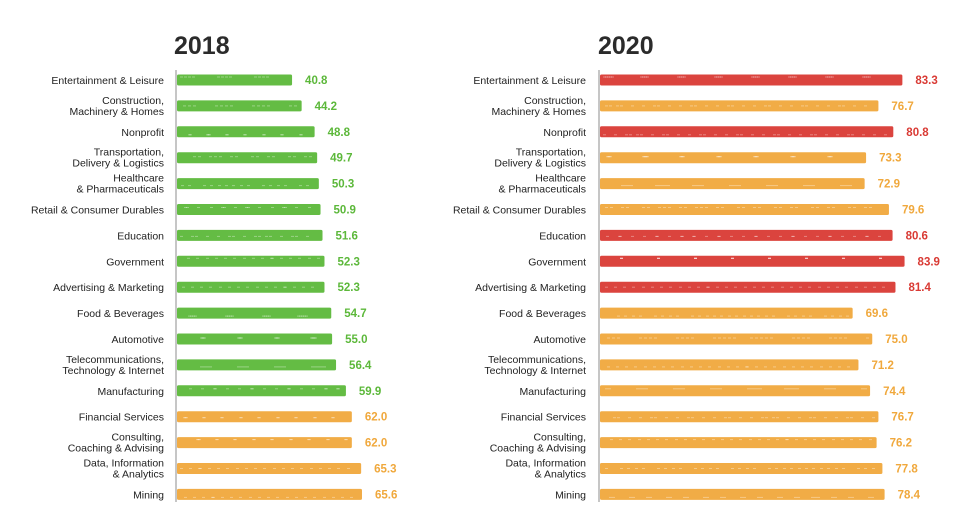 This screenshot has width=980, height=528. What do you see at coordinates (909, 495) in the screenshot?
I see `value-label: 78.4` at bounding box center [909, 495].